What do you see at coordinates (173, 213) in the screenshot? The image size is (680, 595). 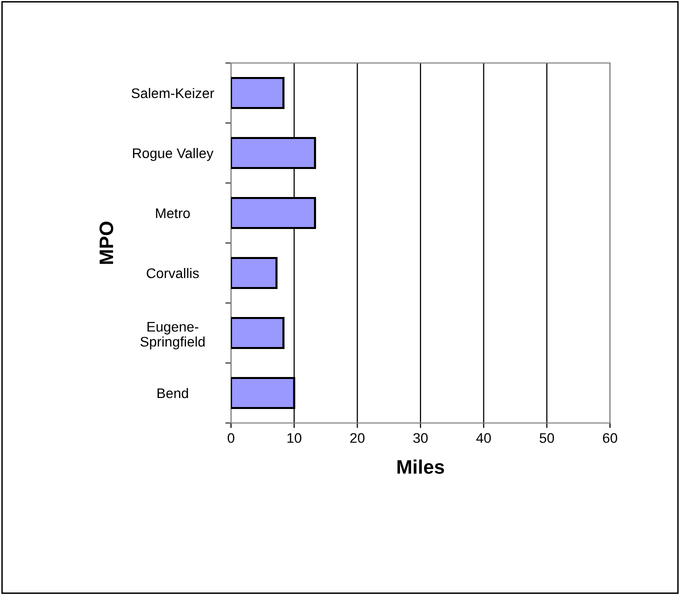 I see `y-tick-label: Metro` at bounding box center [173, 213].